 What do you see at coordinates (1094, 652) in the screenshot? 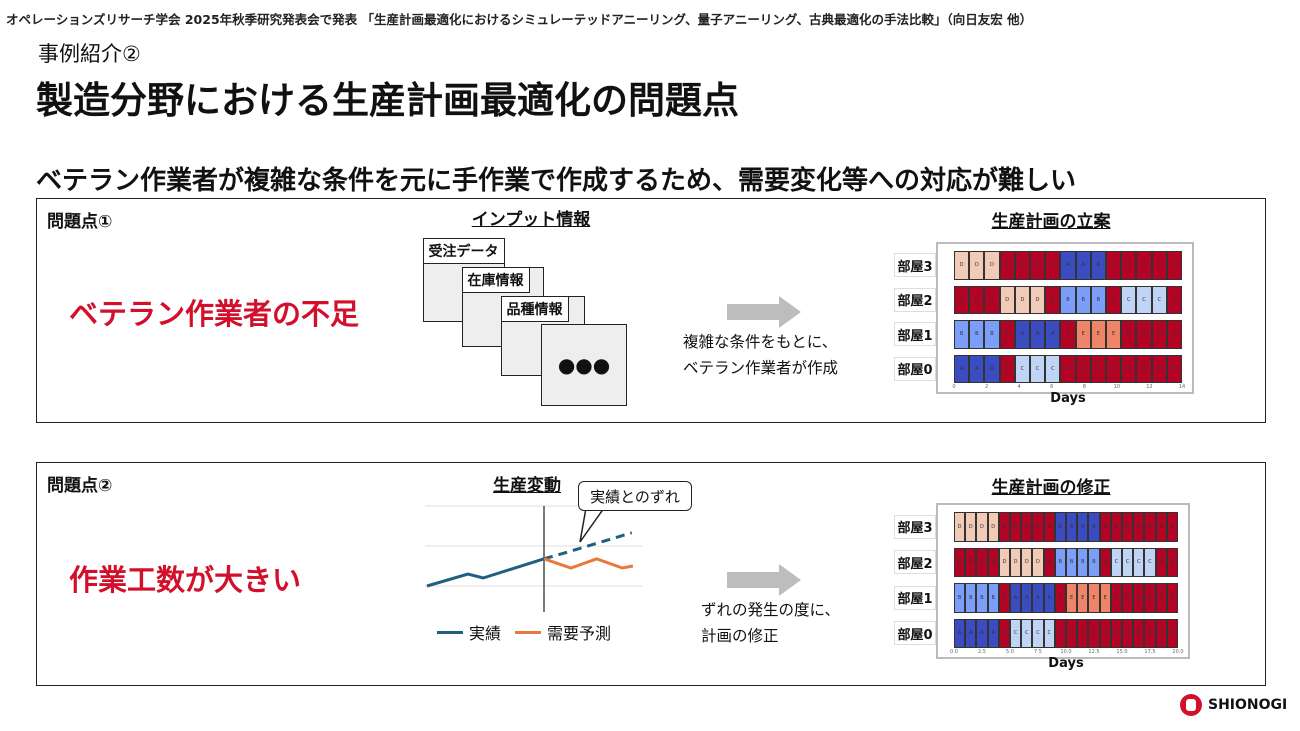
I see `x-tick-label: 12.5` at bounding box center [1094, 652].